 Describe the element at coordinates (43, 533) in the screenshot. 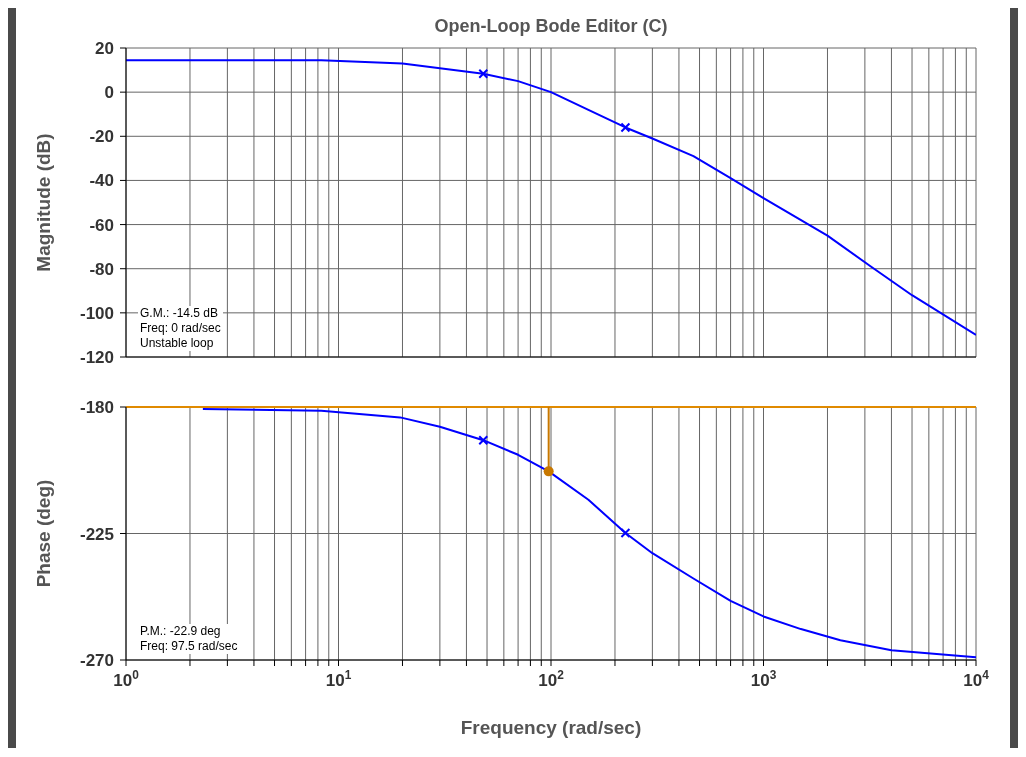

I see `y-axis-title: Phase (deg)` at that location.